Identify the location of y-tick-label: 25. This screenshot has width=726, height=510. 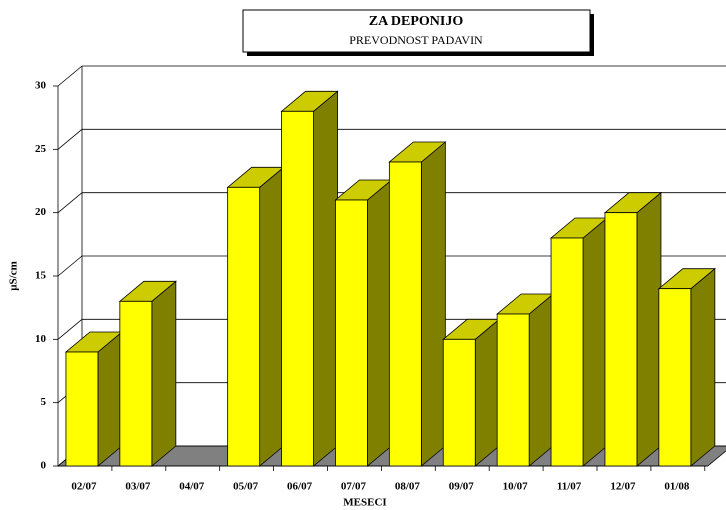
(41, 149).